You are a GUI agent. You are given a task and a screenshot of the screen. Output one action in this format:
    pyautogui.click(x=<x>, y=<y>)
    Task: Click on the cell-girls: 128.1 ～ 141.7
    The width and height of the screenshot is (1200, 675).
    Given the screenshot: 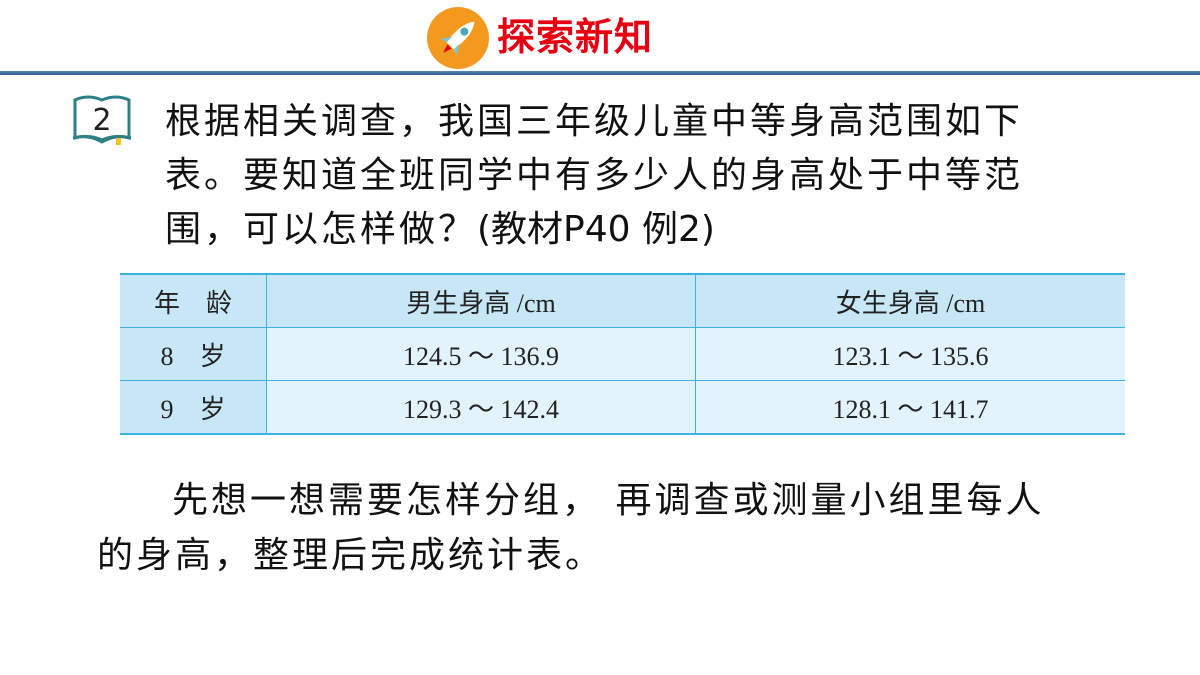 What is the action you would take?
    pyautogui.click(x=910, y=407)
    